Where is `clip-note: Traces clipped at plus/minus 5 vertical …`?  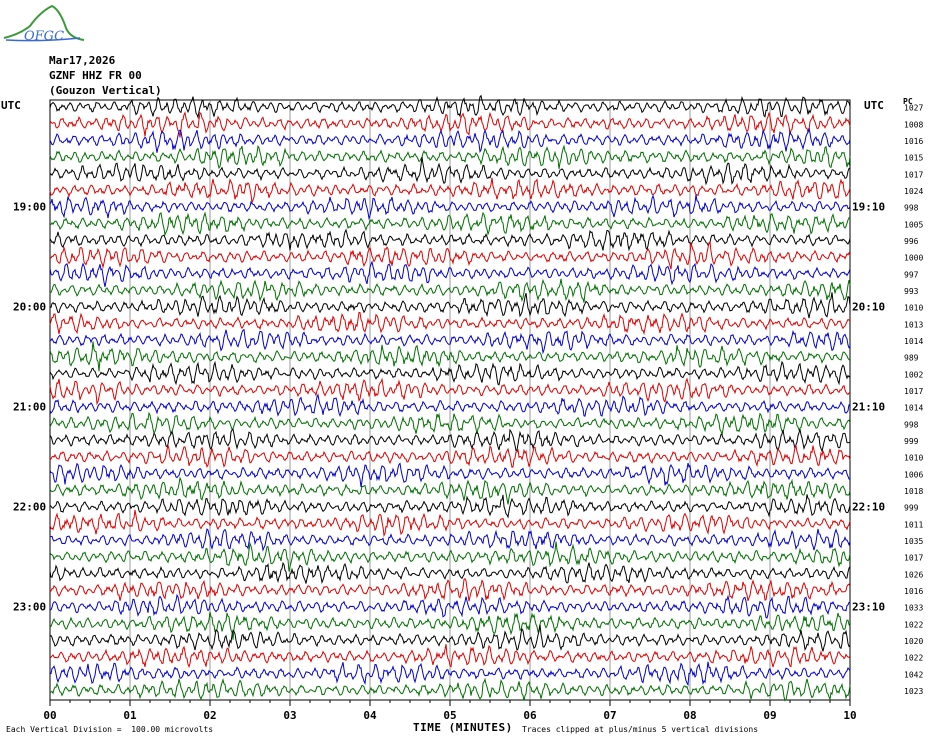
clip-note: Traces clipped at plus/minus 5 vertical … is located at coordinates (640, 729).